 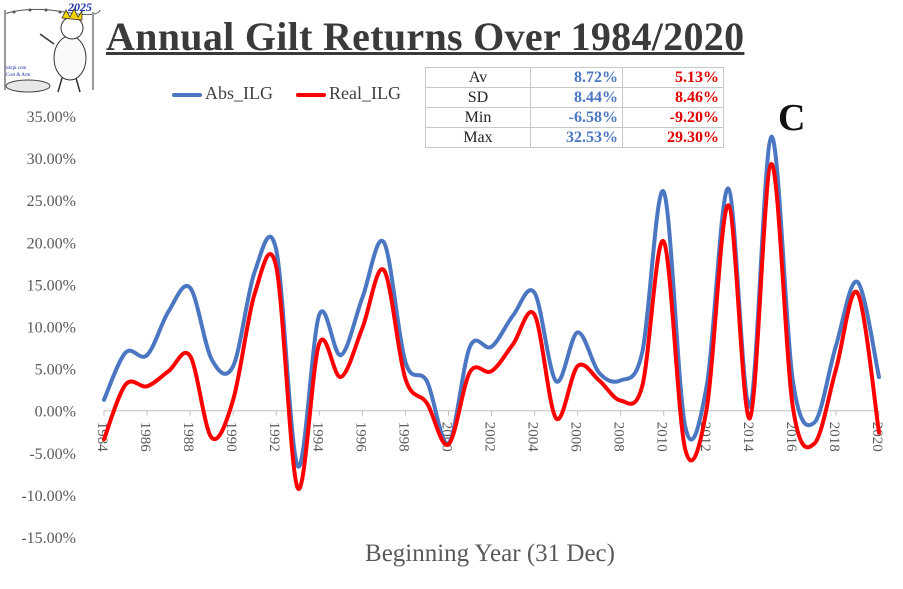 I want to click on y-tick-label: -15.00%, so click(x=48, y=538).